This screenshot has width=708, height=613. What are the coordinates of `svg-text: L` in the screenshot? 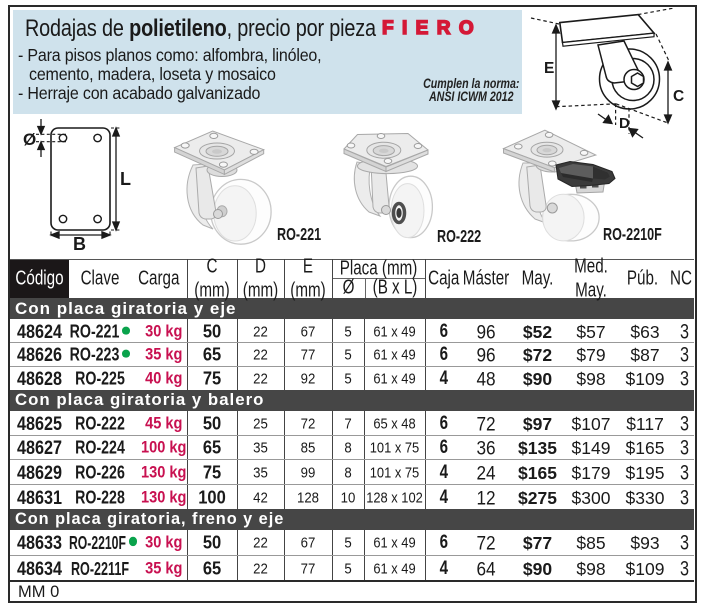 It's located at (125, 179).